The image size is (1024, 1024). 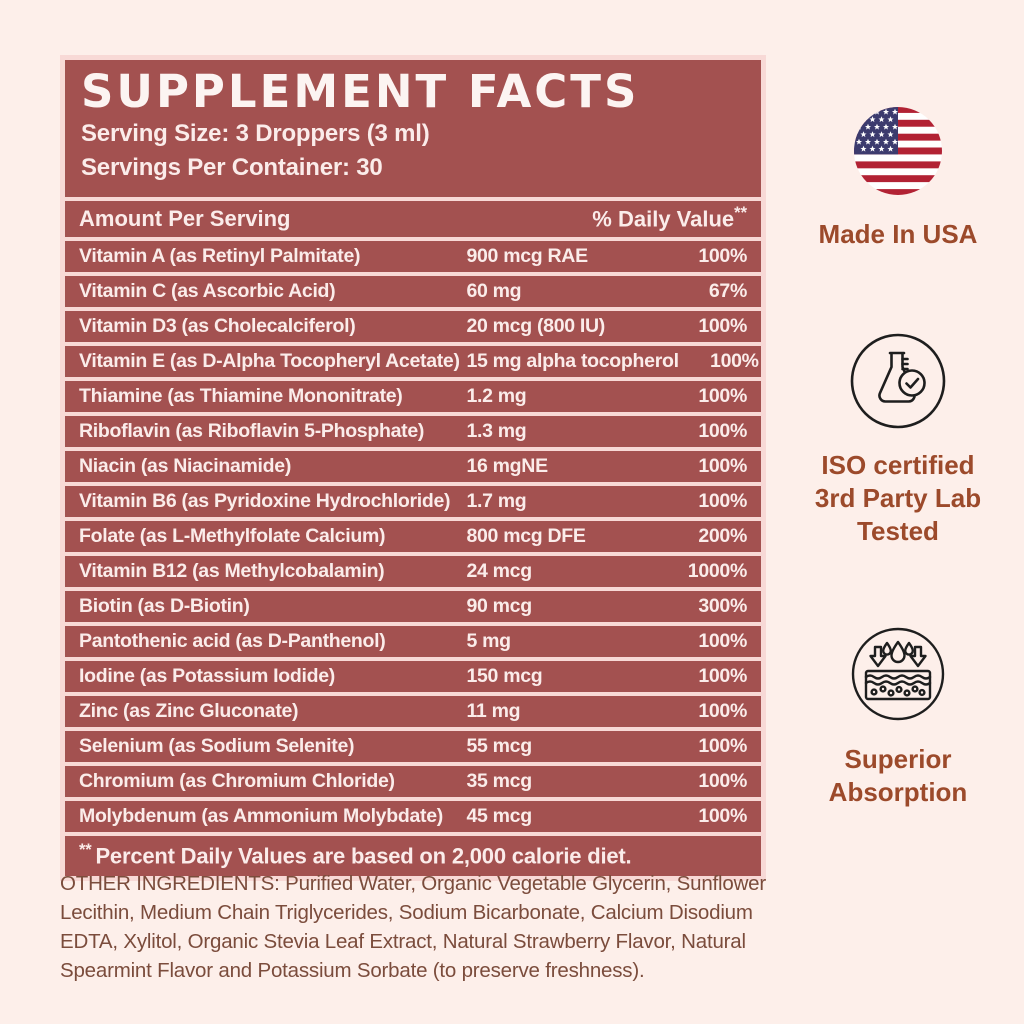 What do you see at coordinates (499, 780) in the screenshot?
I see `nutrient-amount: 35 mcg` at bounding box center [499, 780].